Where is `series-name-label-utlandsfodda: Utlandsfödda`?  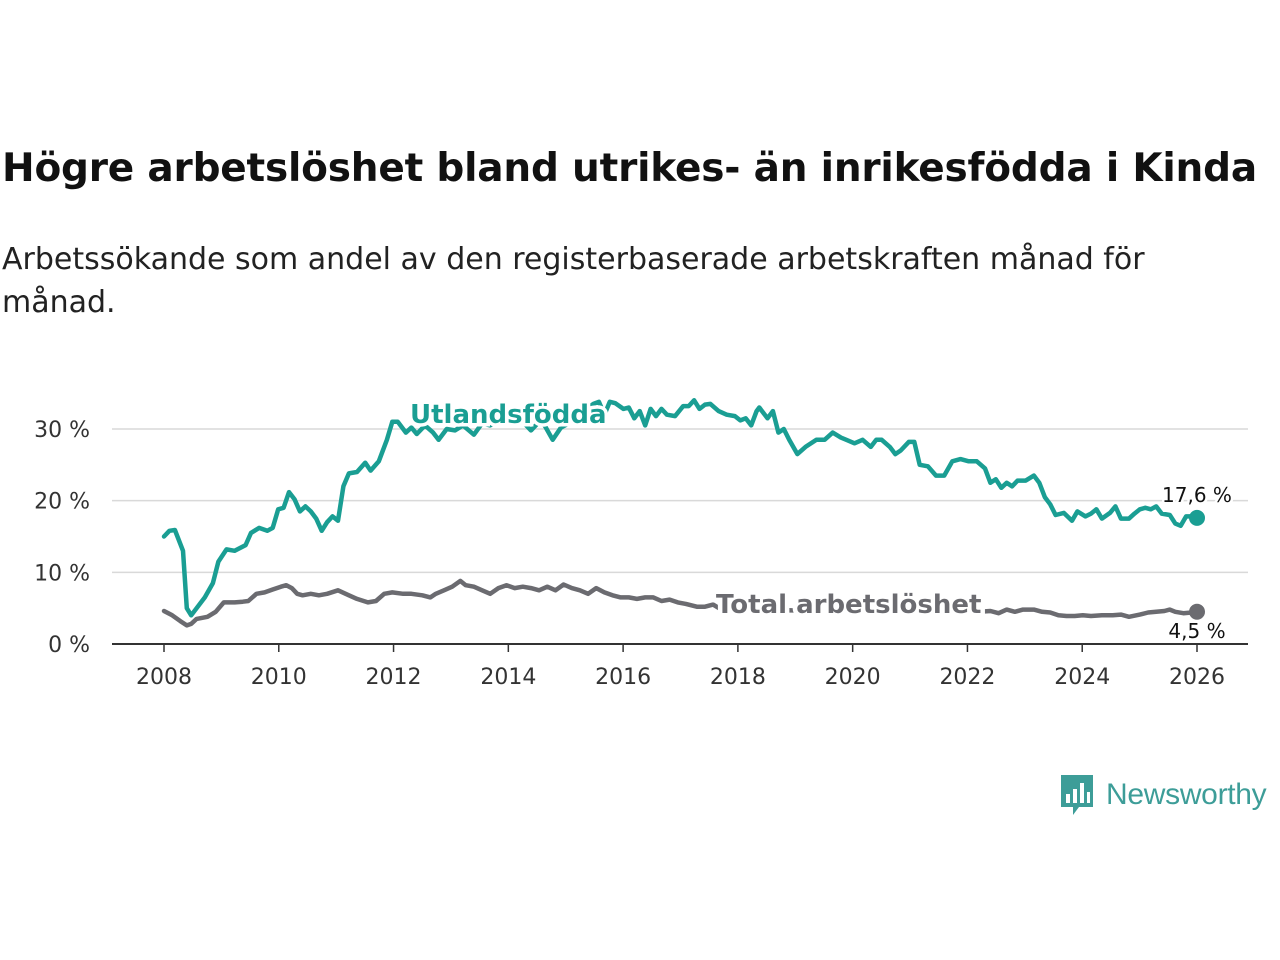
series-name-label-utlandsfodda: Utlandsfödda is located at coordinates (508, 415).